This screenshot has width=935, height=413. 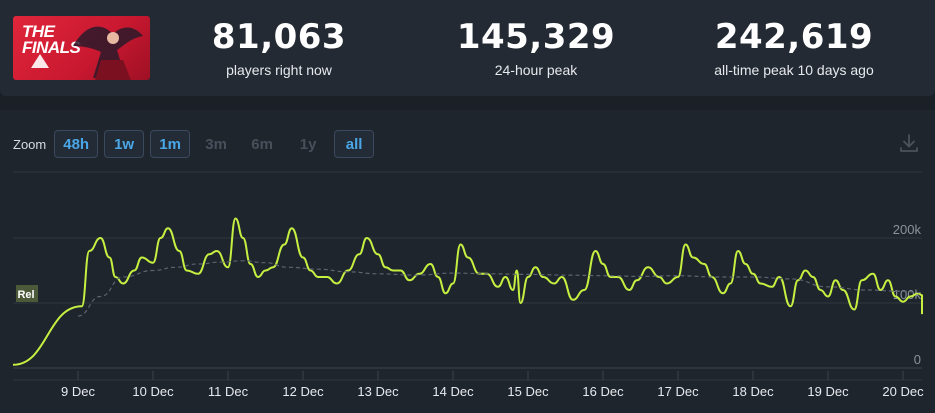 What do you see at coordinates (279, 37) in the screenshot?
I see `current-players-value: 81,063` at bounding box center [279, 37].